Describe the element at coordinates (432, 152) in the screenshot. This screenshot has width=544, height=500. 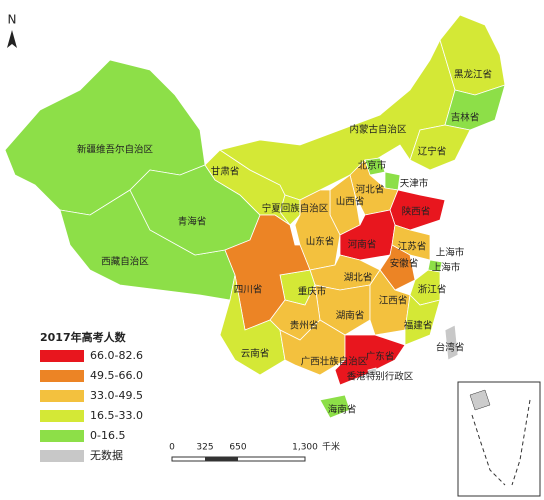
I see `region-label: 辽宁省` at that location.